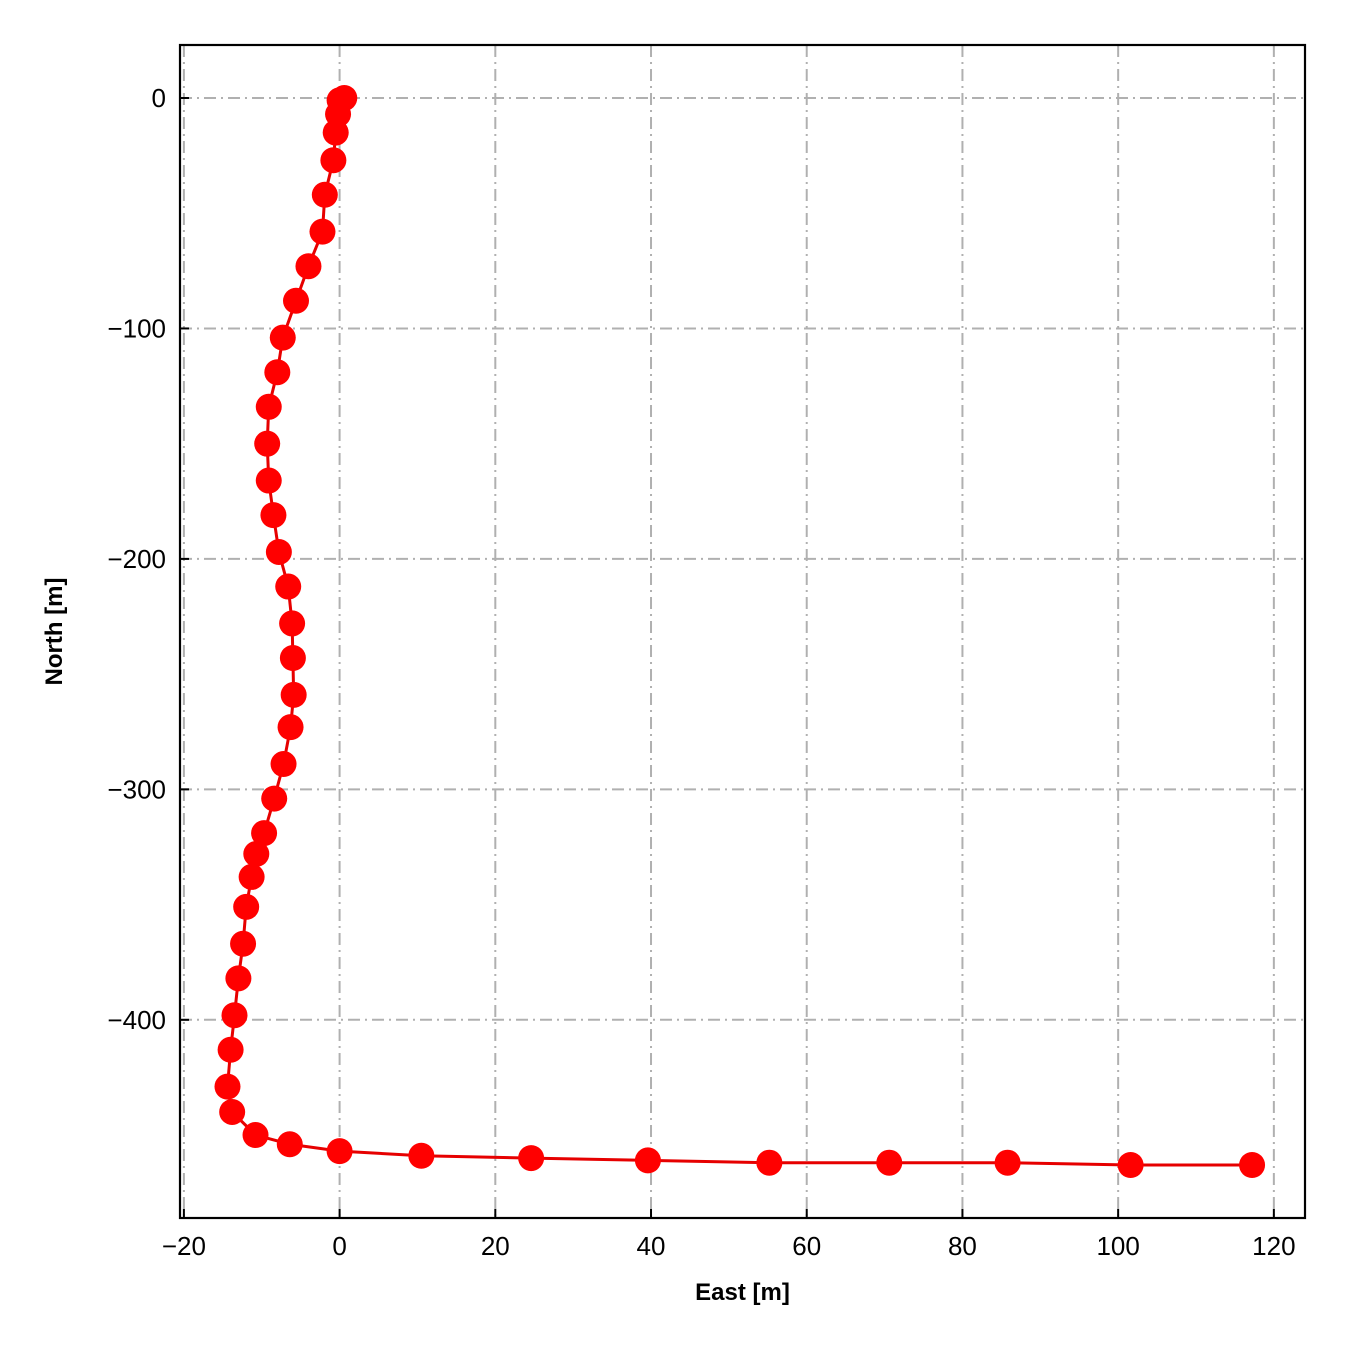  What do you see at coordinates (495, 1246) in the screenshot?
I see `x-tick-label: 20` at bounding box center [495, 1246].